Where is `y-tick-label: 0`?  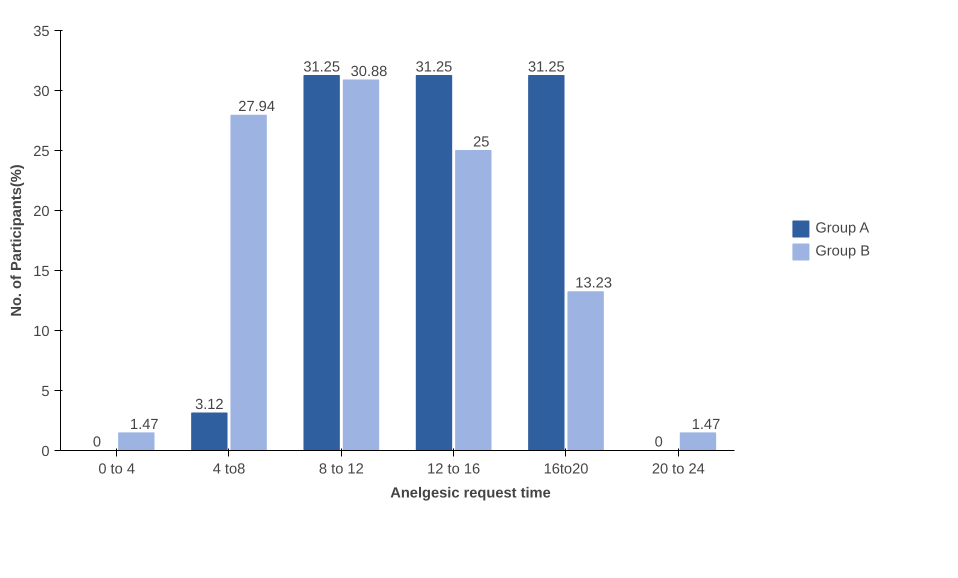
y-tick-label: 0 is located at coordinates (45, 452).